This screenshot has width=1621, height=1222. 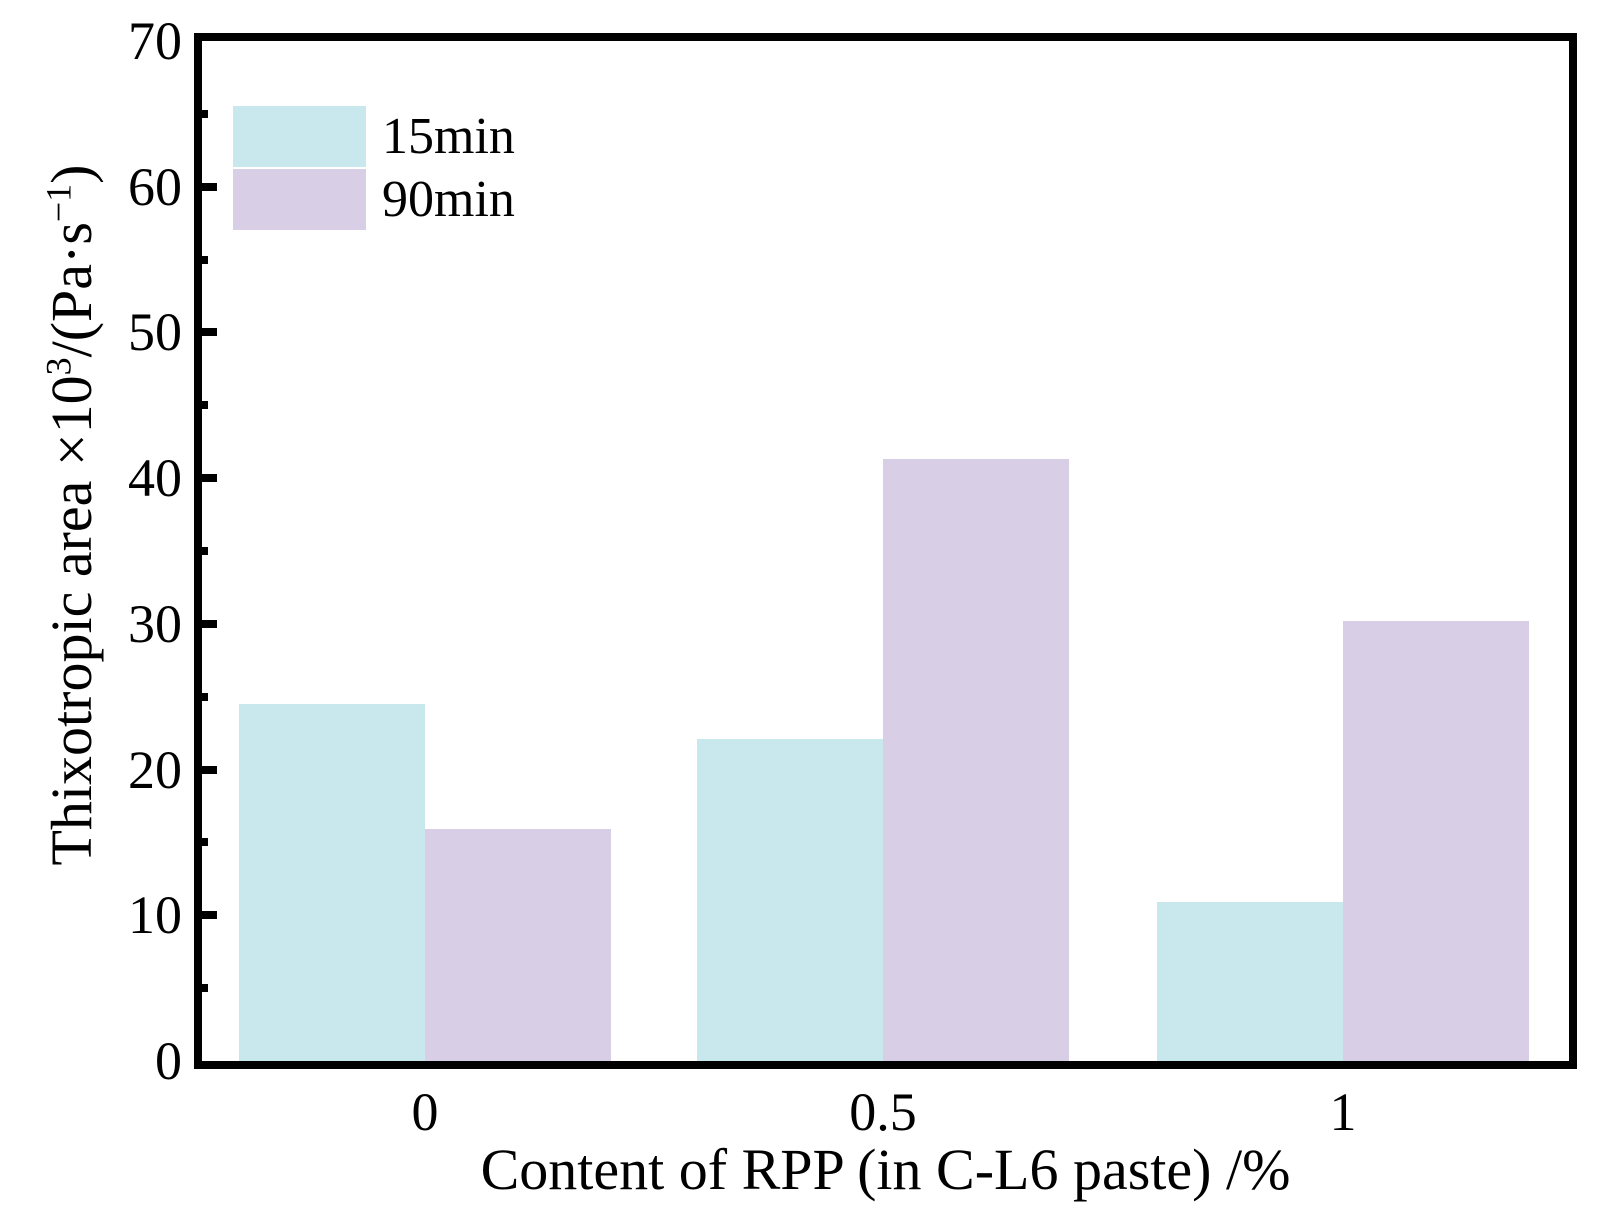 I want to click on legend-swatch-15min, so click(x=299, y=136).